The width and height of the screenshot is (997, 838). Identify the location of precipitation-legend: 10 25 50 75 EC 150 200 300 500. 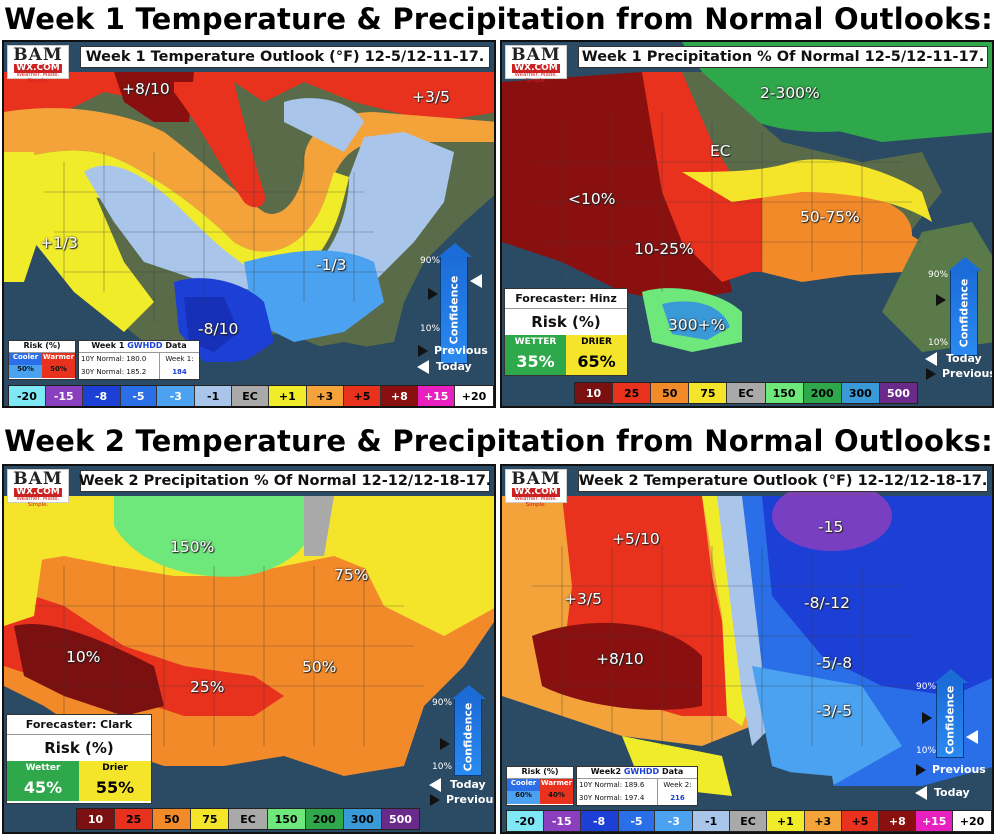
(248, 819).